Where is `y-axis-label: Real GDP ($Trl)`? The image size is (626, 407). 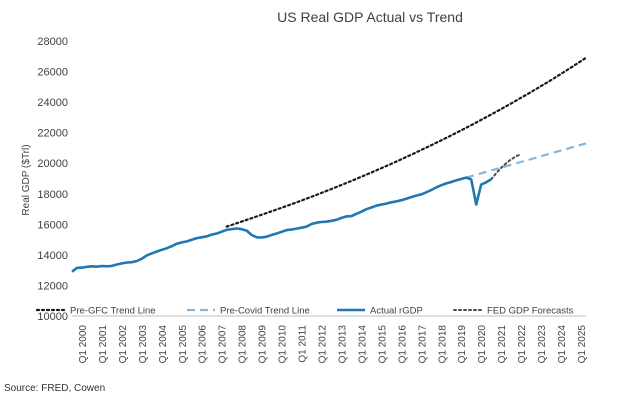
y-axis-label: Real GDP ($Trl) is located at coordinates (26, 179).